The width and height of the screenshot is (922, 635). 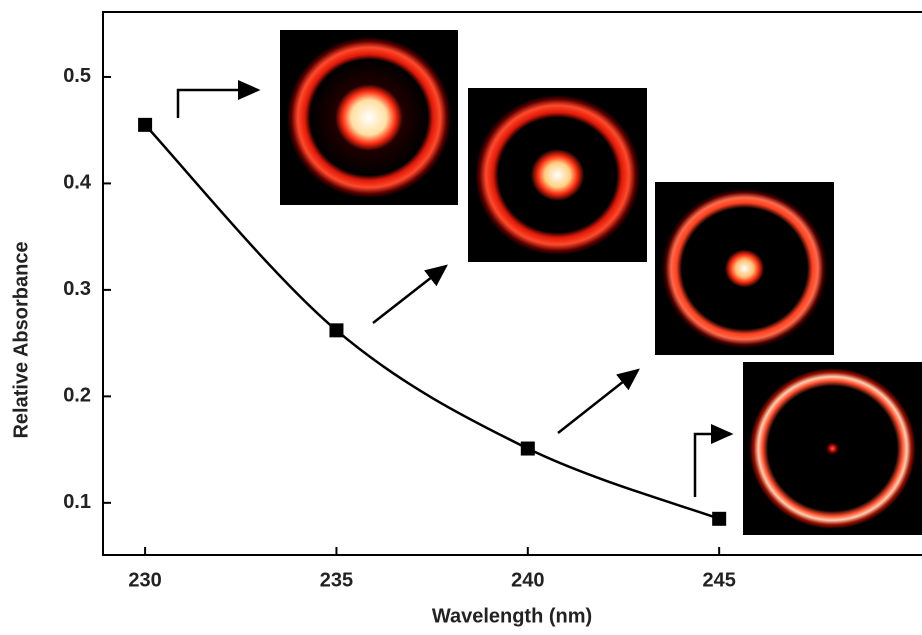 What do you see at coordinates (512, 616) in the screenshot?
I see `x-axis-label: Wavelength (nm)` at bounding box center [512, 616].